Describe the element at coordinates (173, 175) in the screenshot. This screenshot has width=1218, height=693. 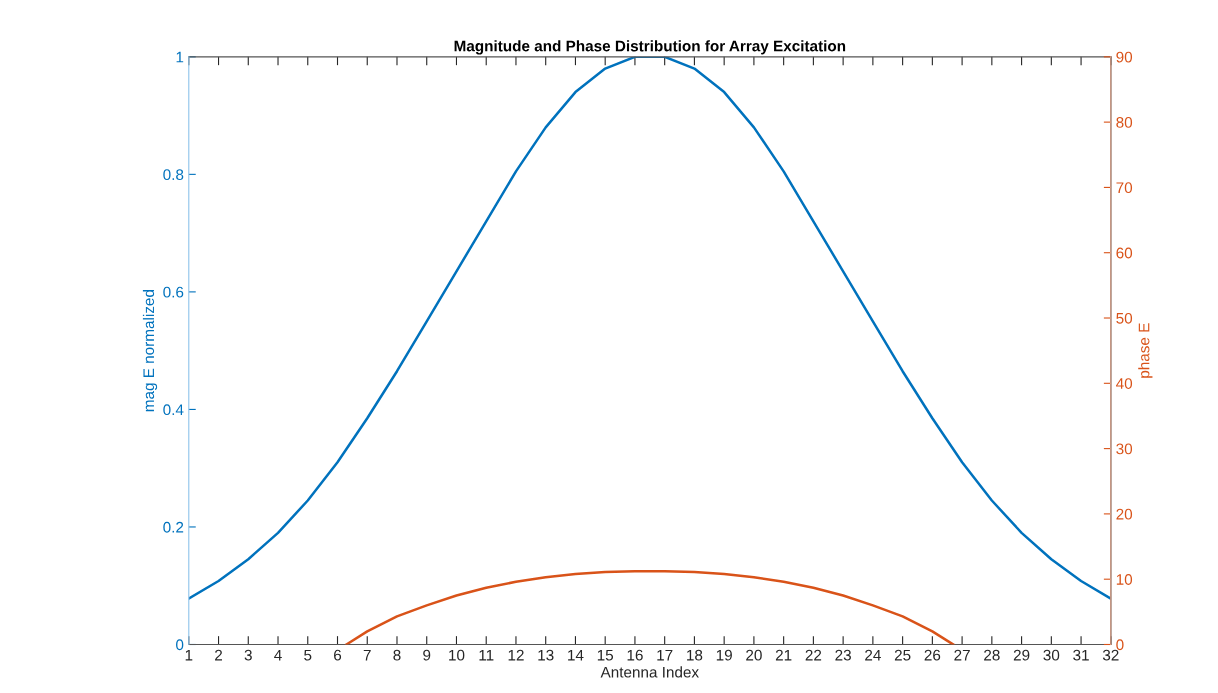
I see `y-tick-label: 0.8` at that location.